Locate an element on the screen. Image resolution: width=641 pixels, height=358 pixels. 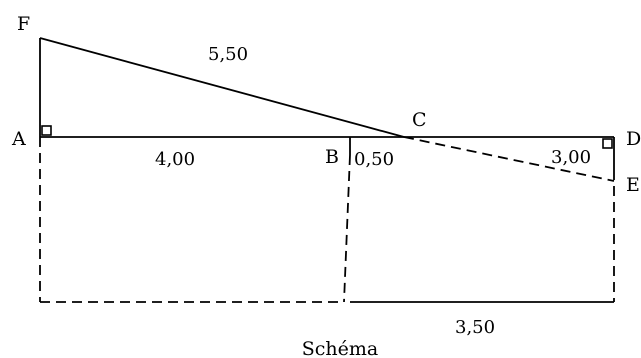
length-label-CE: 3,00 is located at coordinates (571, 157).